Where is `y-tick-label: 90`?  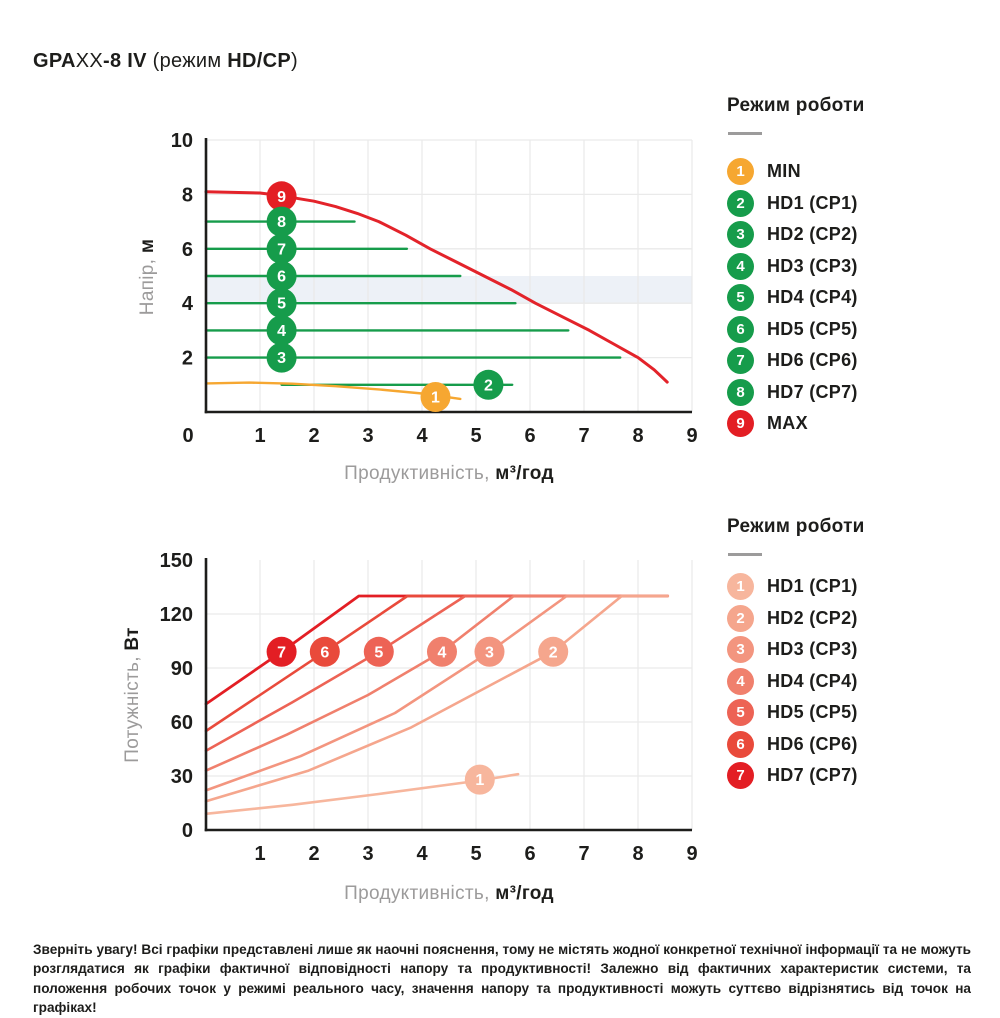 y-tick-label: 90 is located at coordinates (182, 669).